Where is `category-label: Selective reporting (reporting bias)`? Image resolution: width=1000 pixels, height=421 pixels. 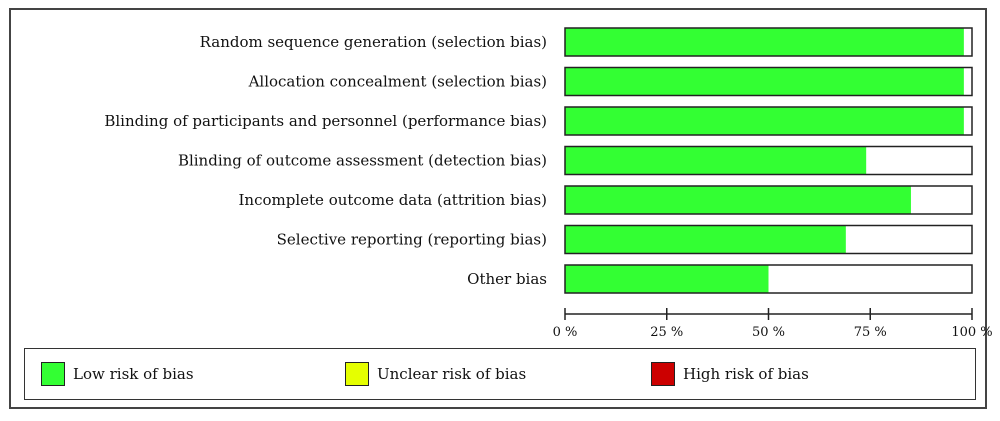
category-label: Selective reporting (reporting bias) is located at coordinates (412, 240).